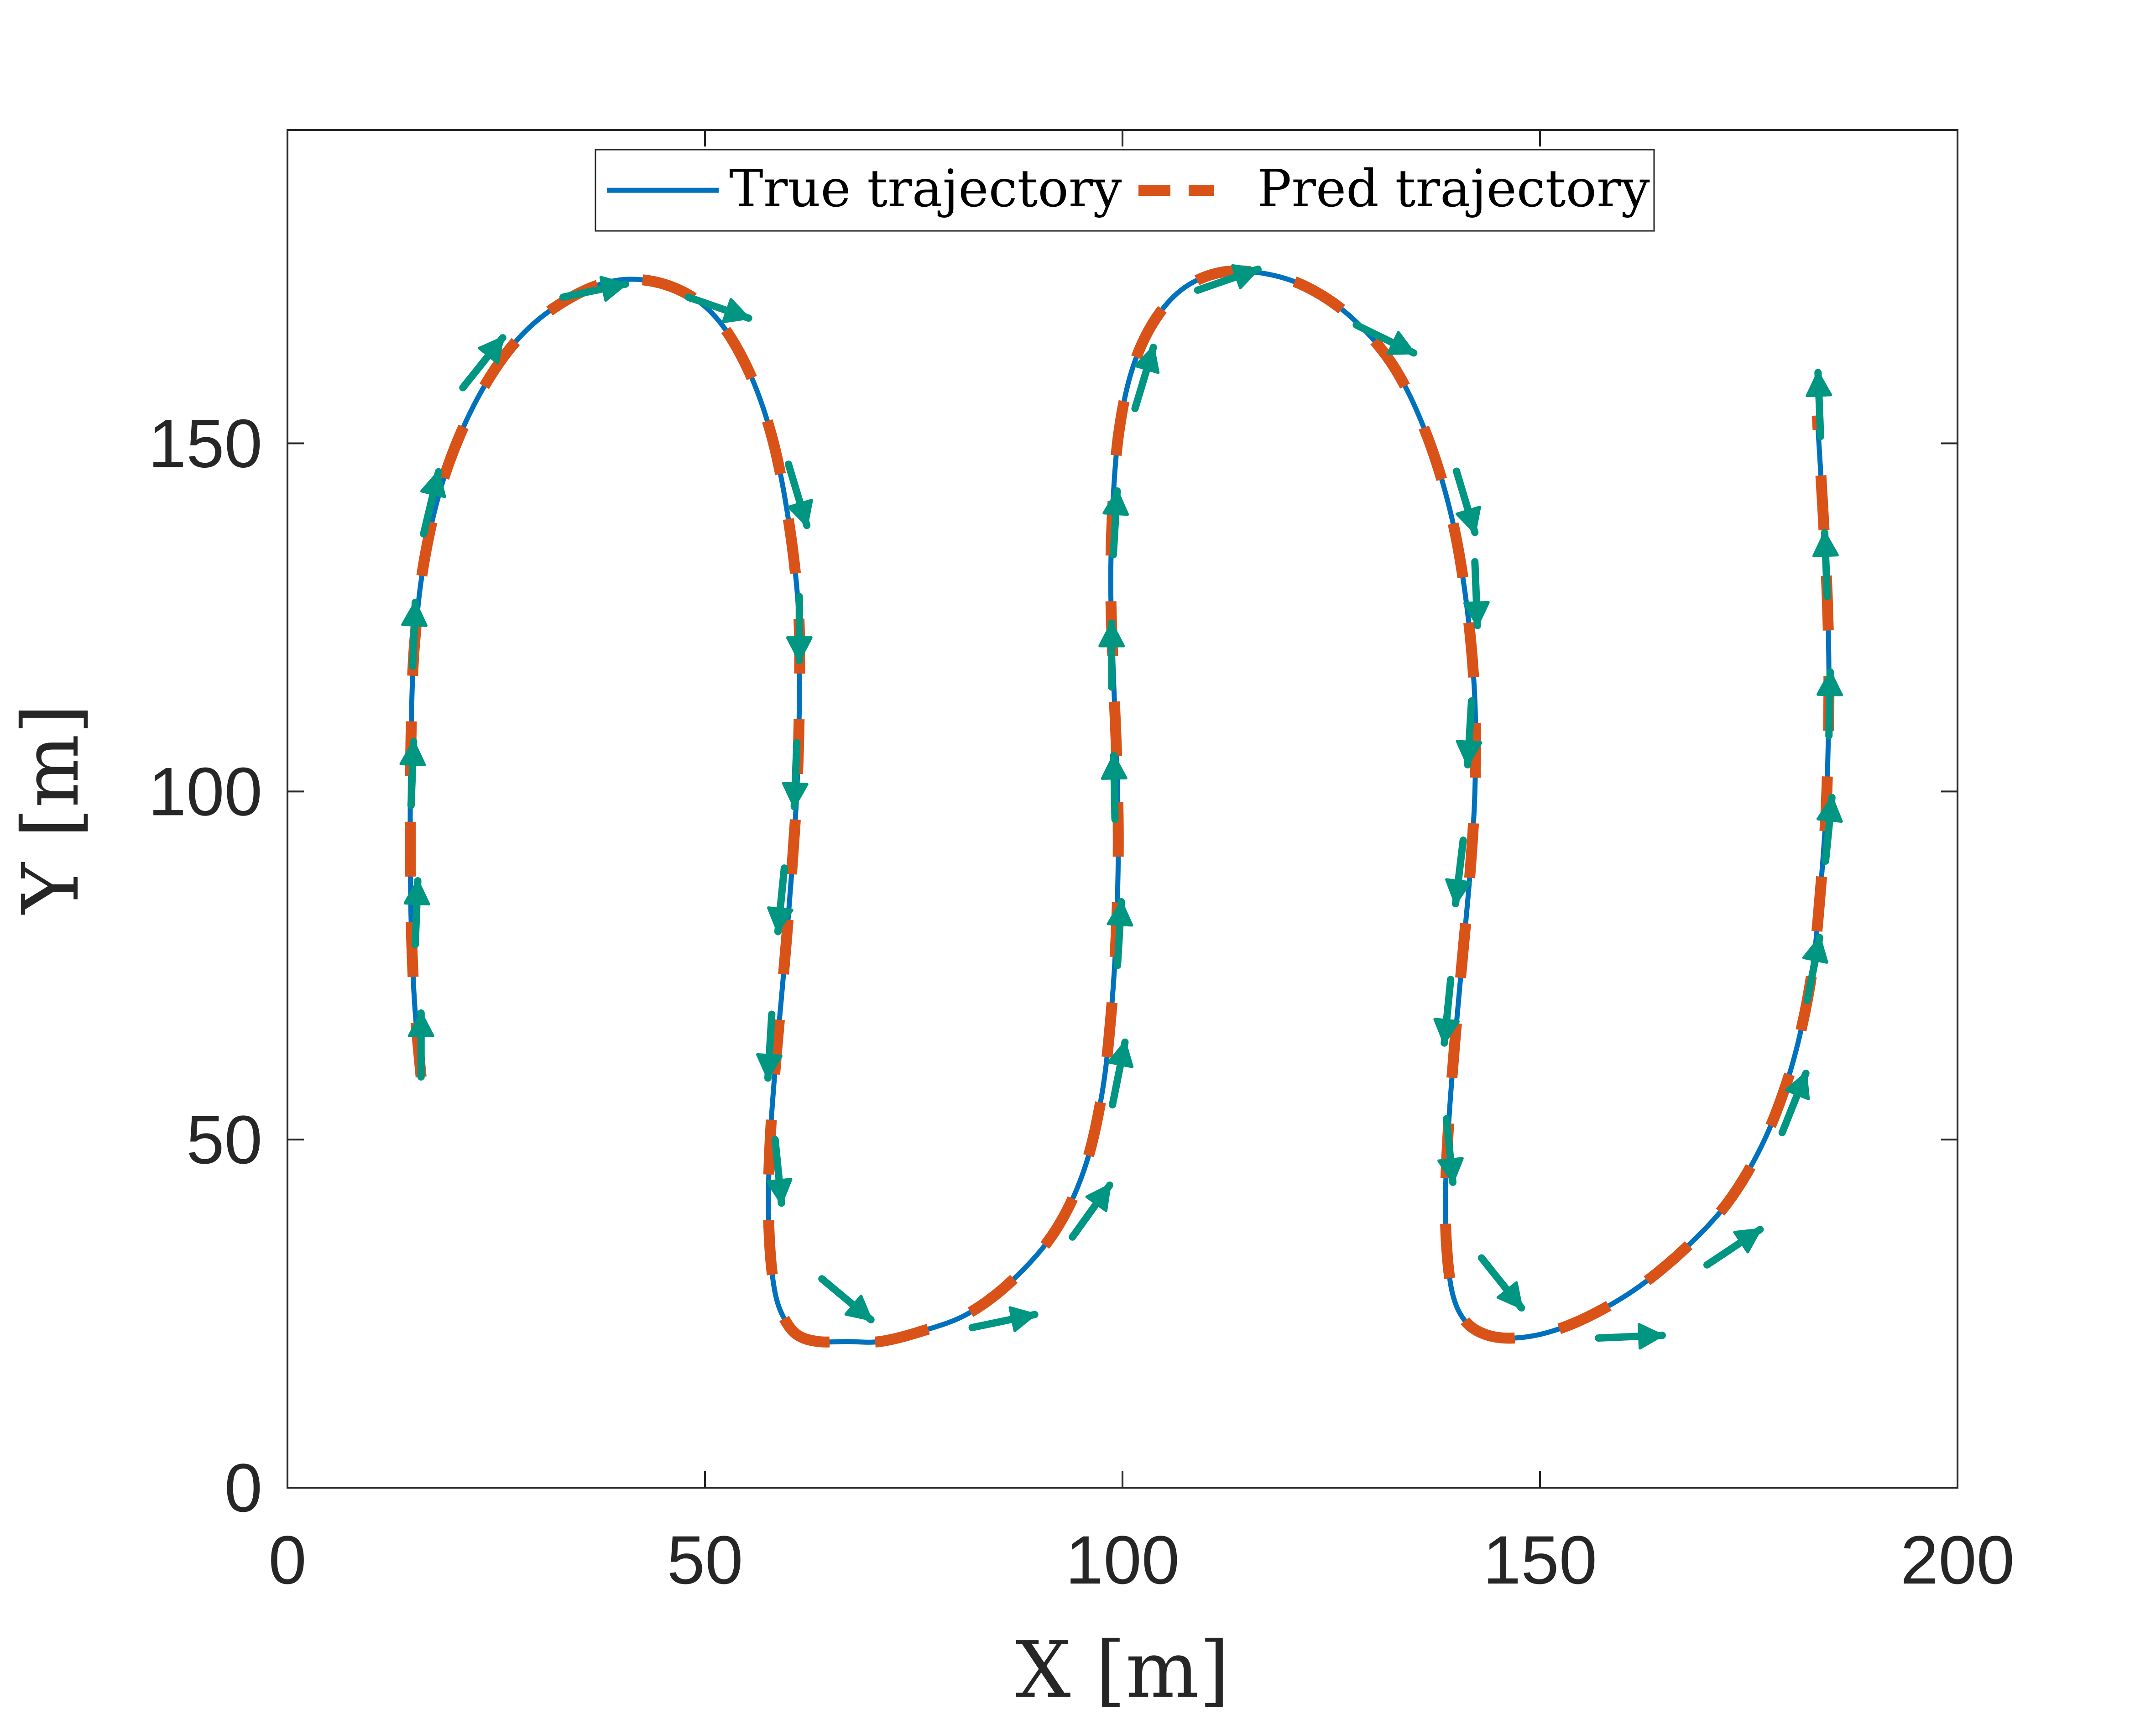 The height and width of the screenshot is (1725, 2156). I want to click on y-axis-label: Y [m], so click(51, 809).